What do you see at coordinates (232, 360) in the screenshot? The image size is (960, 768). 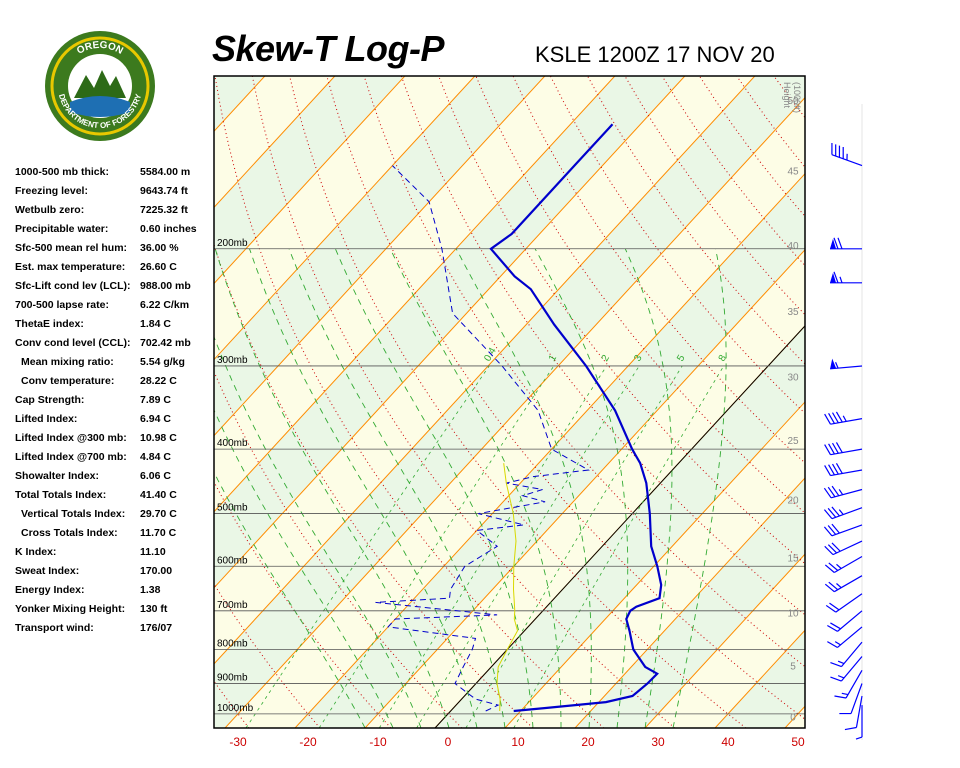 I see `pressure-level-label: 300mb` at bounding box center [232, 360].